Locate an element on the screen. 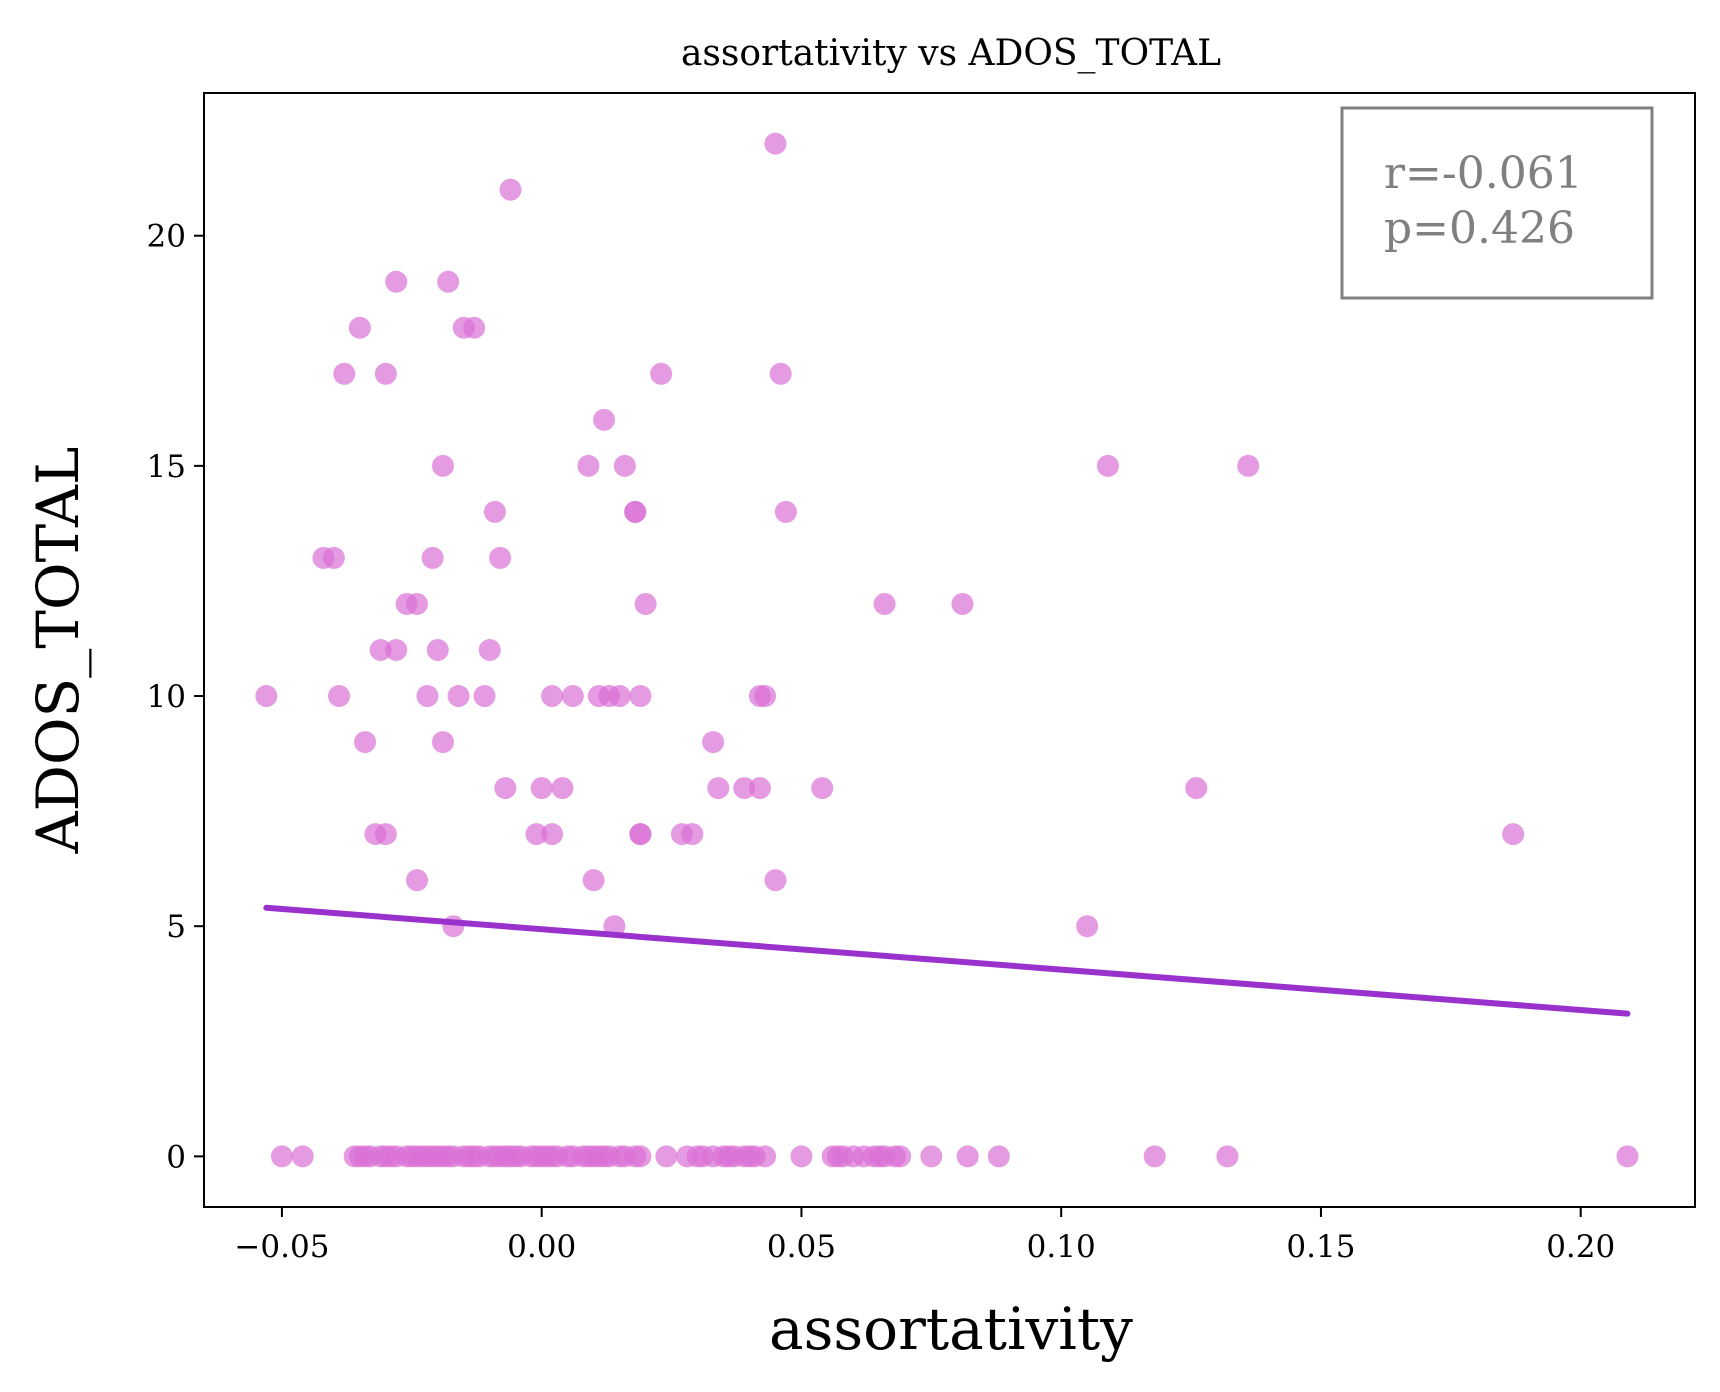  x-axis-ticks: −0.05 0.00 0.05 0.10 0.15 0.20 is located at coordinates (924, 1236).